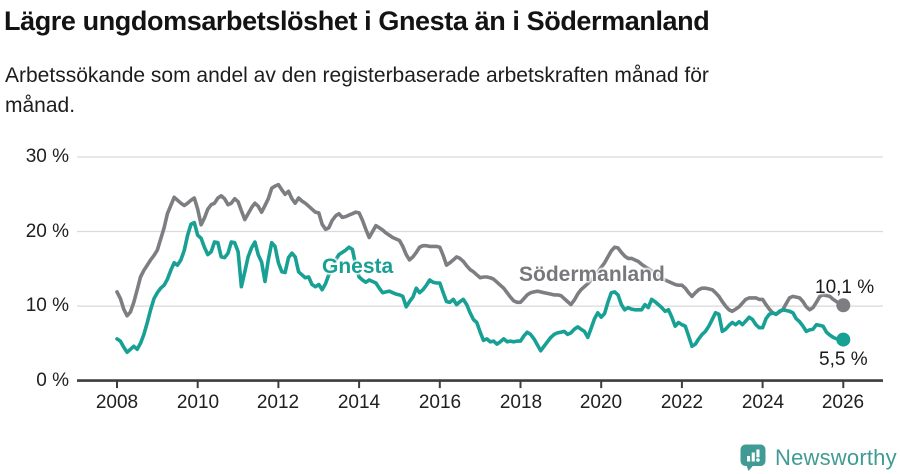 This screenshot has height=474, width=900. I want to click on x-tick-label: 2024, so click(763, 402).